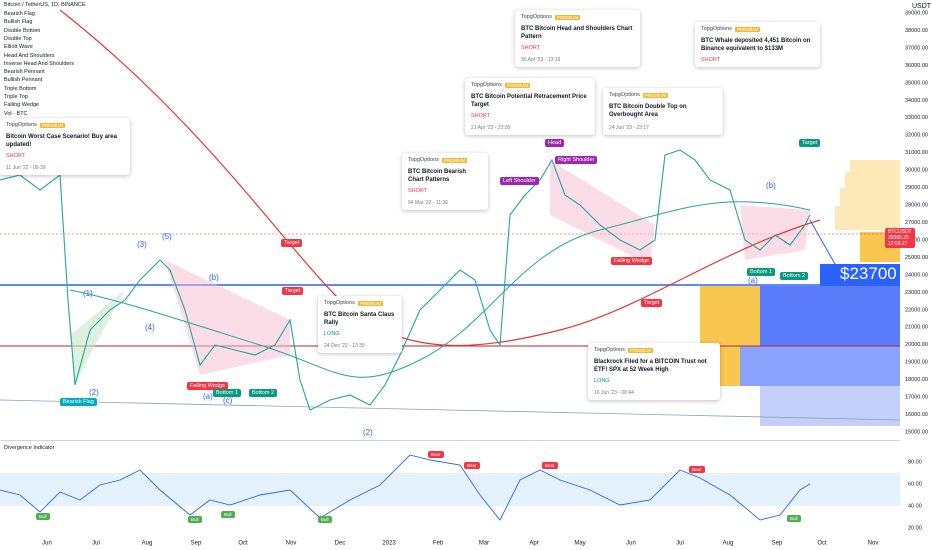  What do you see at coordinates (438, 544) in the screenshot?
I see `time-tick-label: Feb` at bounding box center [438, 544].